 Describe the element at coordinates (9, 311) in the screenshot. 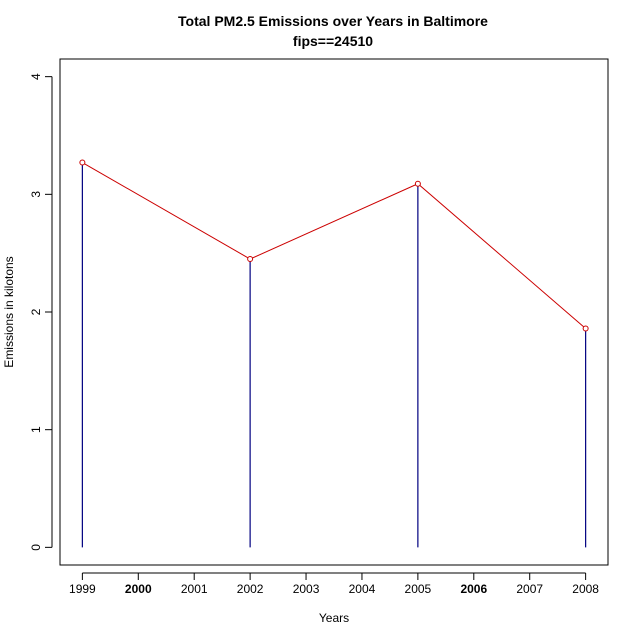

I see `y-axis-label: Emissions in kilotons` at that location.